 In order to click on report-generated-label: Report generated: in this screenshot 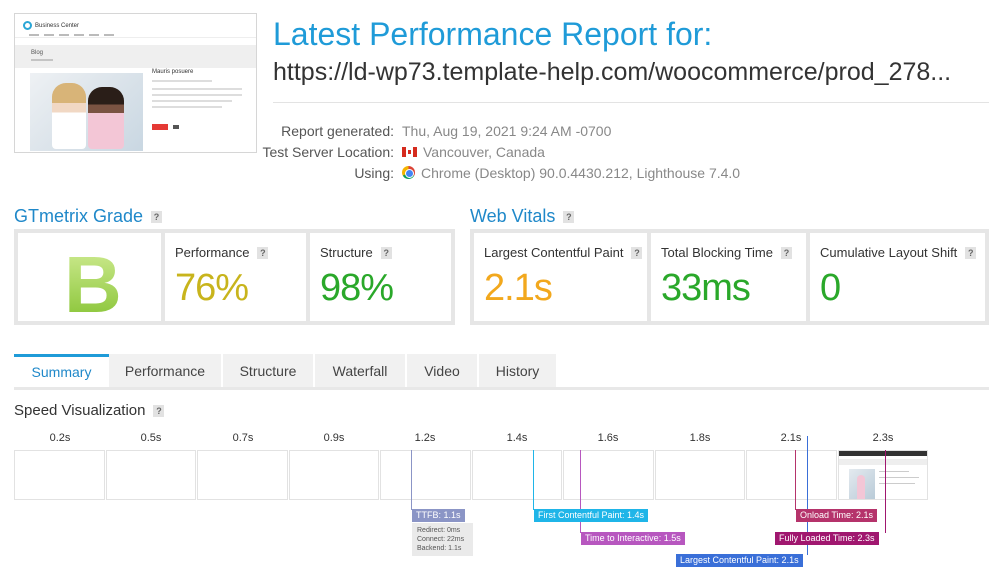, I will do `click(337, 130)`.